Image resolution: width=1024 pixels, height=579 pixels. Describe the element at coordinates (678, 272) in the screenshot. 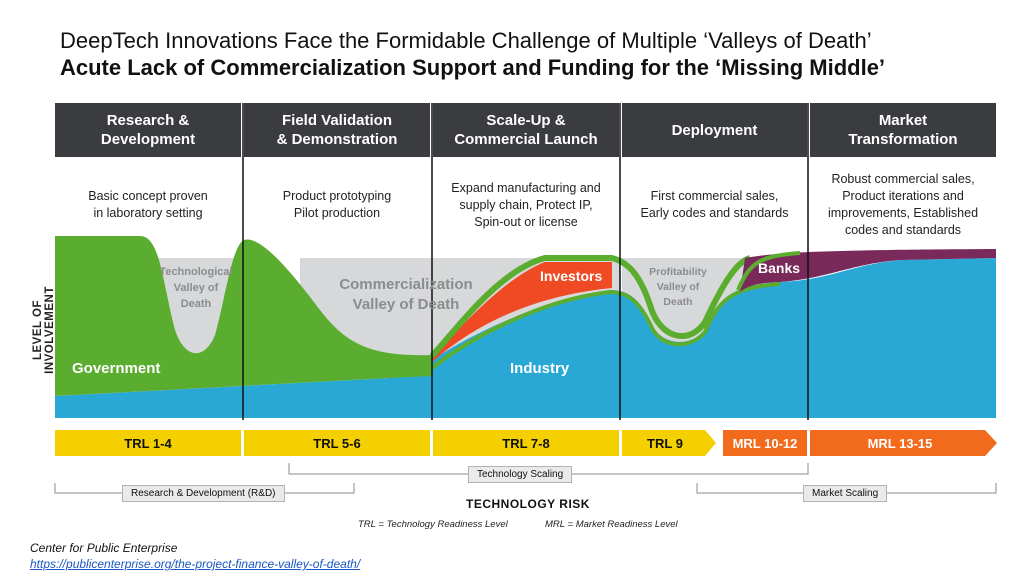

I see `profit-valley-label-1: Profitability` at that location.